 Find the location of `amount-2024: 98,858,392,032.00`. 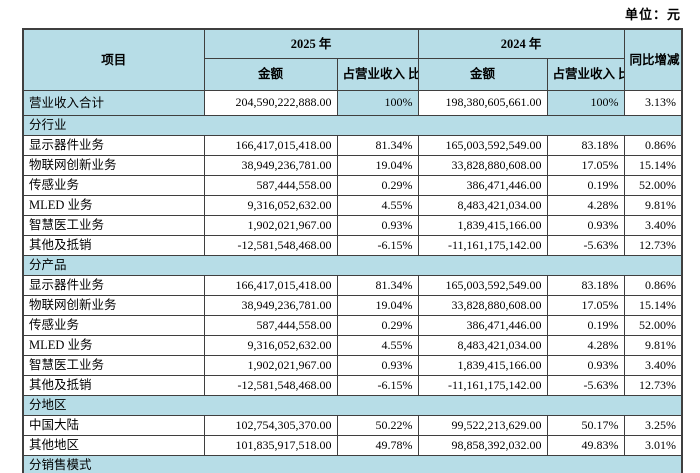

amount-2024: 98,858,392,032.00 is located at coordinates (482, 445).